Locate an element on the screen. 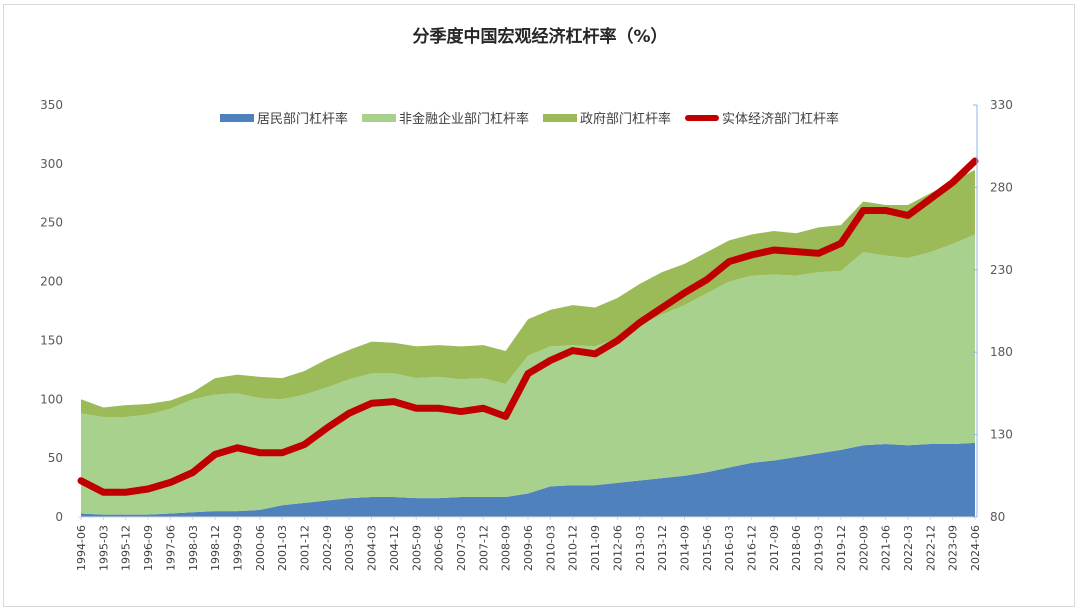 The height and width of the screenshot is (612, 1080). right-axis-tick-label: 130 is located at coordinates (1001, 435).